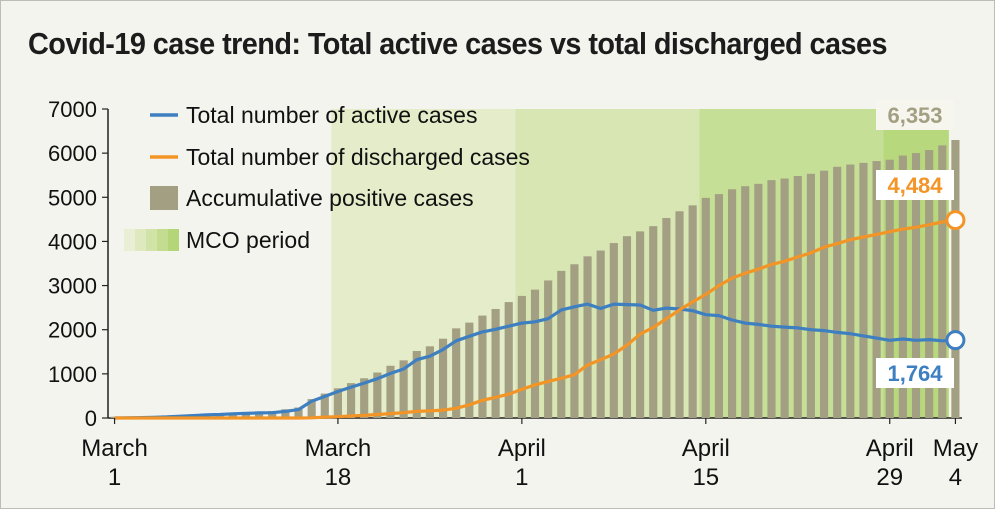 This screenshot has width=995, height=509. What do you see at coordinates (72, 374) in the screenshot?
I see `y-tick-label: 1000` at bounding box center [72, 374].